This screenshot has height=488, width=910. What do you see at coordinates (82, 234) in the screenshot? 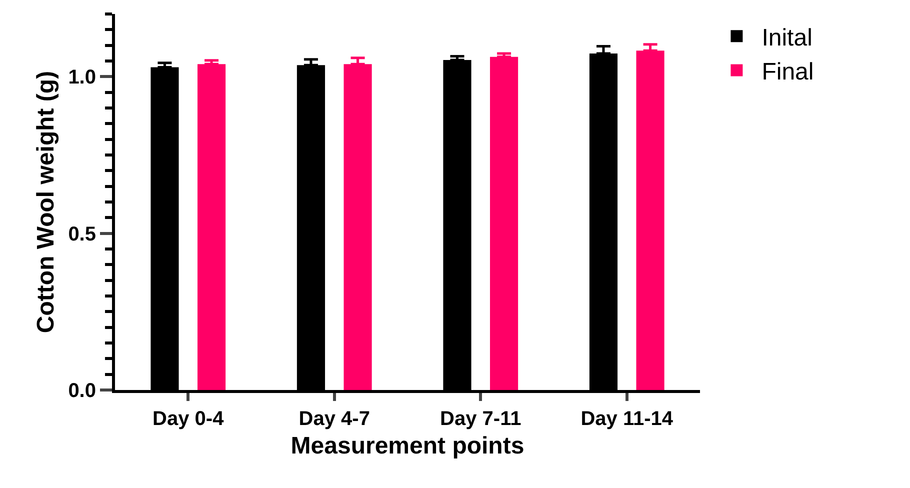
I see `y-tick-label: 0.5` at bounding box center [82, 234].